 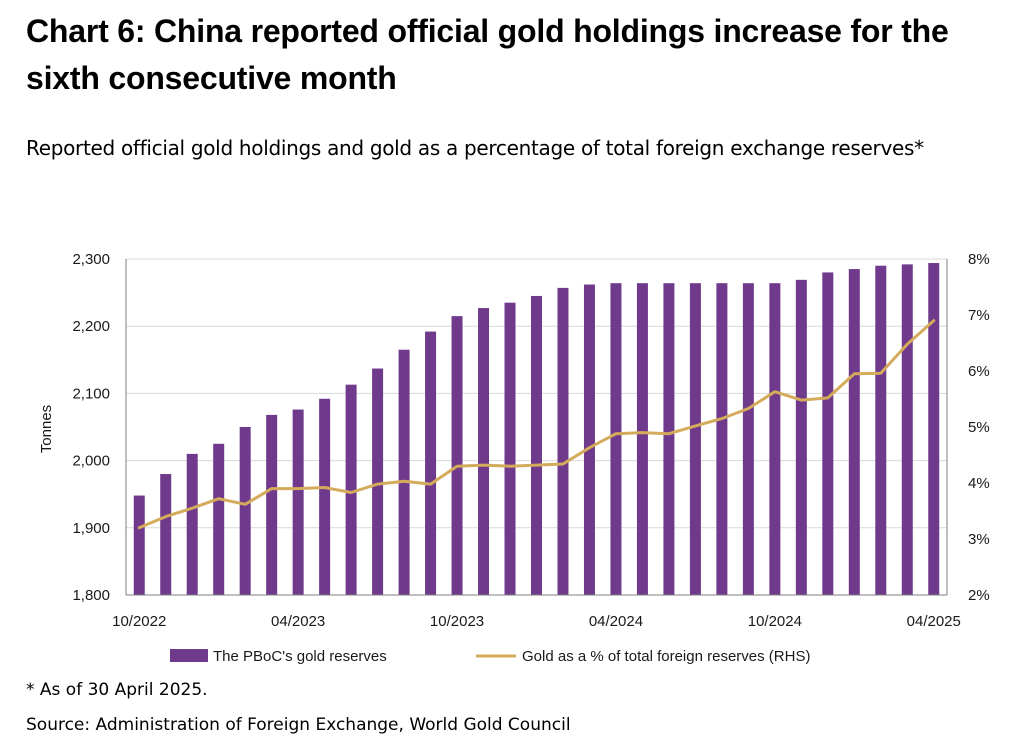 What do you see at coordinates (695, 439) in the screenshot?
I see `bar-07/2024` at bounding box center [695, 439].